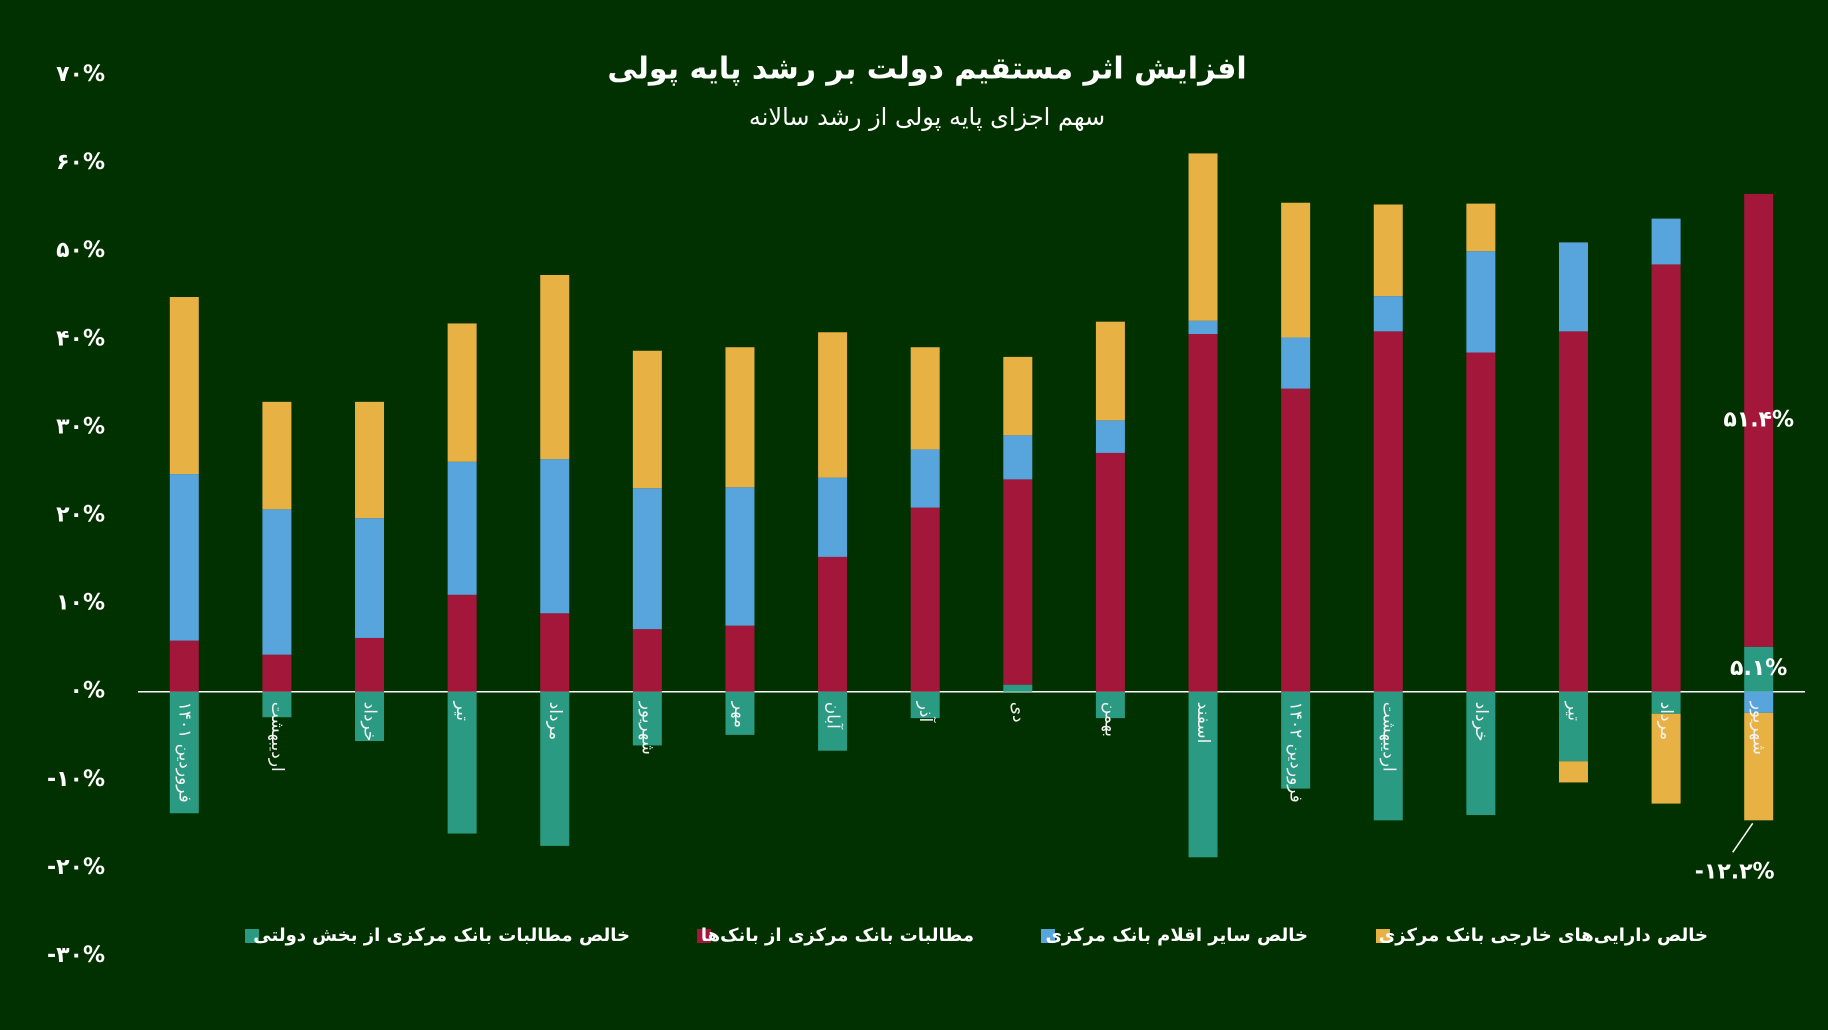  I want to click on chart-subtitle: سهم اجزای پایه پولی از رشد سالانه, so click(927, 117).